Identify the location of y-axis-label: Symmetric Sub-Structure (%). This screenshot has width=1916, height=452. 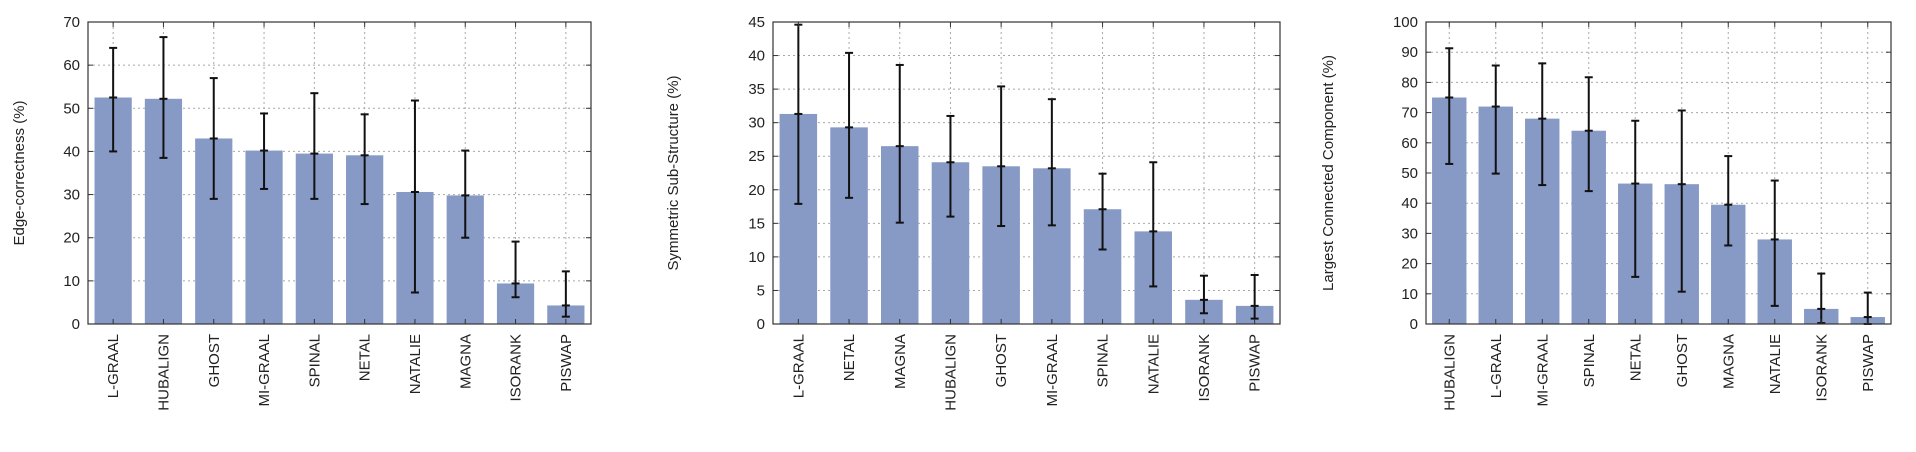
(673, 172).